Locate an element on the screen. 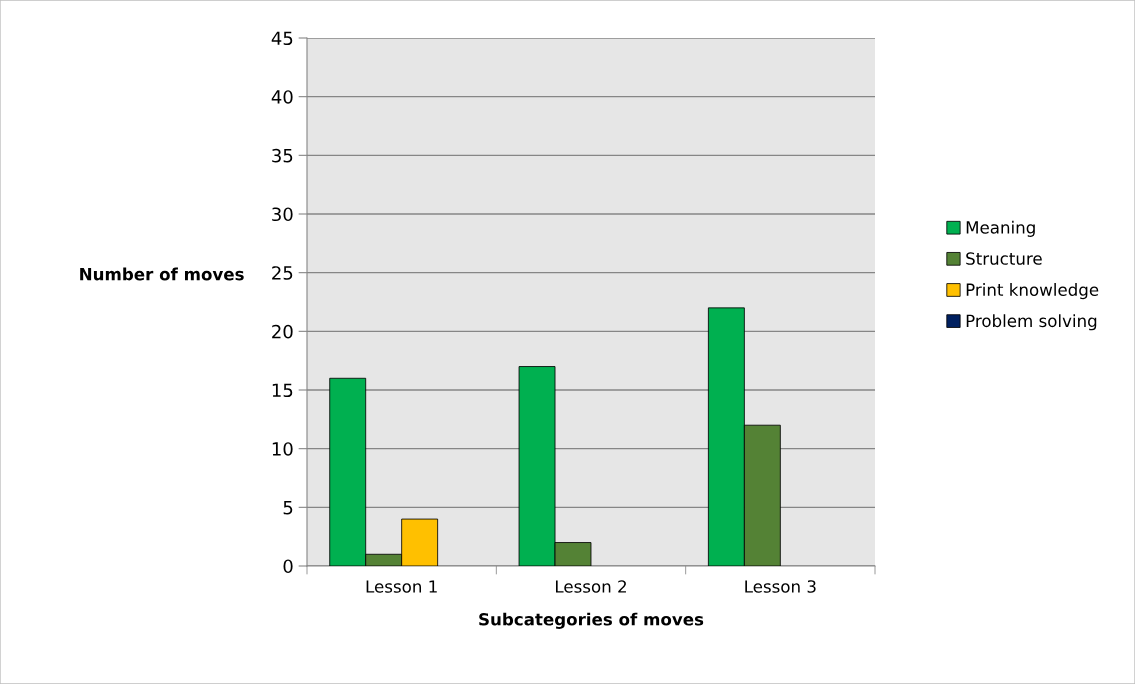  y-tick-label: 30 is located at coordinates (282, 214).